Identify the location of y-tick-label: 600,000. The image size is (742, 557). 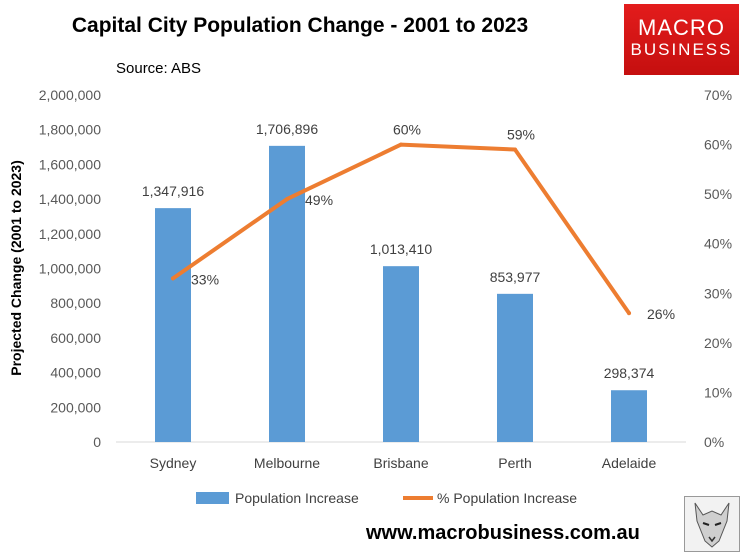
(75, 338).